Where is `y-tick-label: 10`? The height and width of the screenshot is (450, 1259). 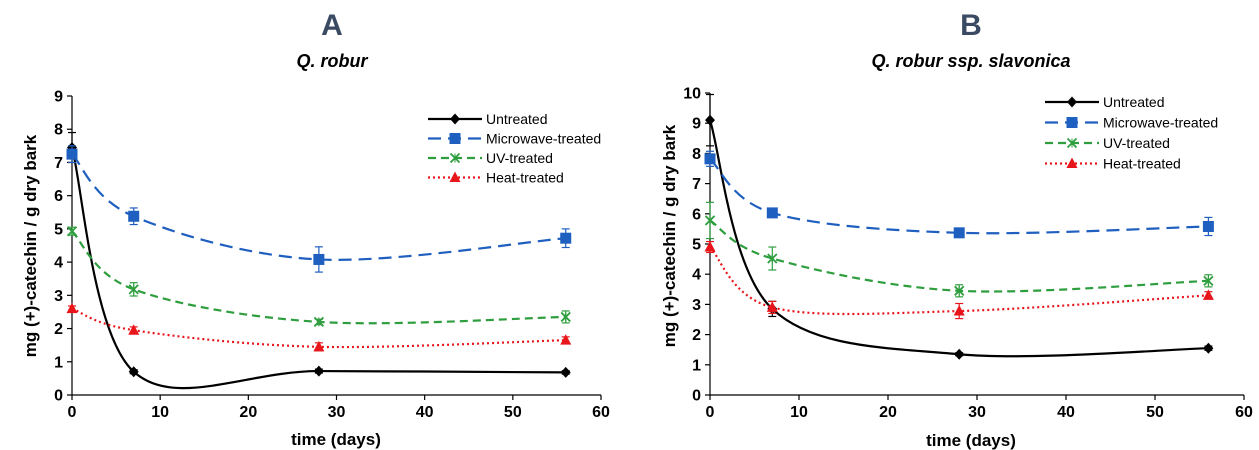 y-tick-label: 10 is located at coordinates (692, 94).